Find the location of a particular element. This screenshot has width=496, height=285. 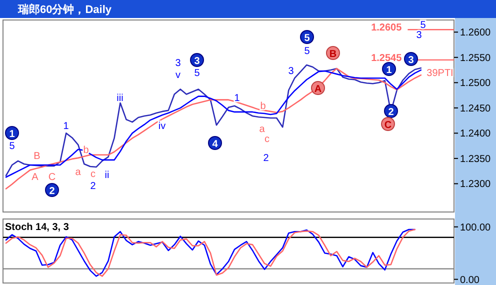

y-tick-label: 1.2350 is located at coordinates (476, 159).